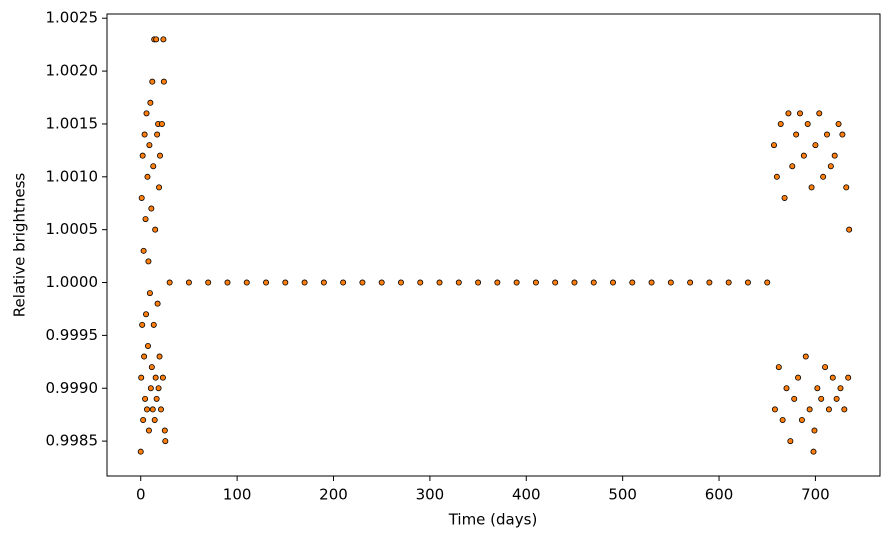 This screenshot has width=890, height=541. What do you see at coordinates (493, 520) in the screenshot?
I see `x-axis-label: Time (days)` at bounding box center [493, 520].